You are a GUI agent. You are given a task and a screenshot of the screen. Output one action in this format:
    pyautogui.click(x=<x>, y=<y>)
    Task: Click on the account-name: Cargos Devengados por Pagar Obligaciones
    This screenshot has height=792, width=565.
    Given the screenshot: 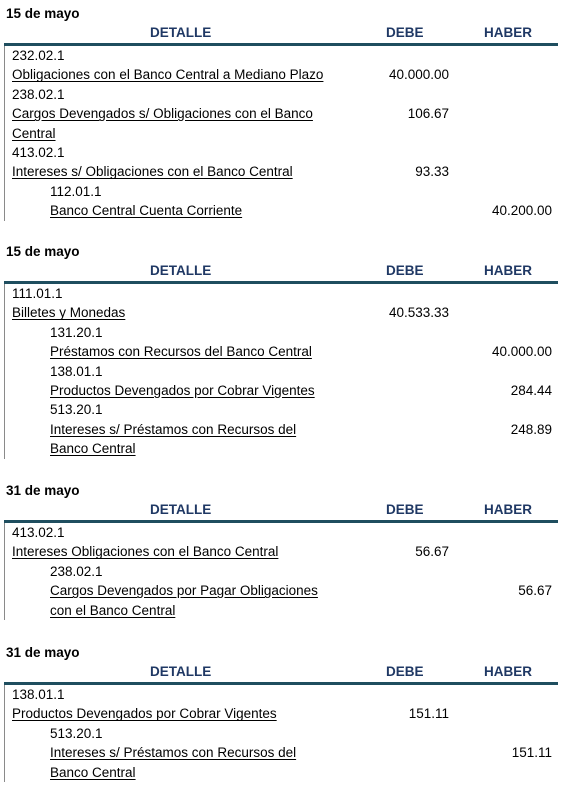 What is the action you would take?
    pyautogui.click(x=184, y=591)
    